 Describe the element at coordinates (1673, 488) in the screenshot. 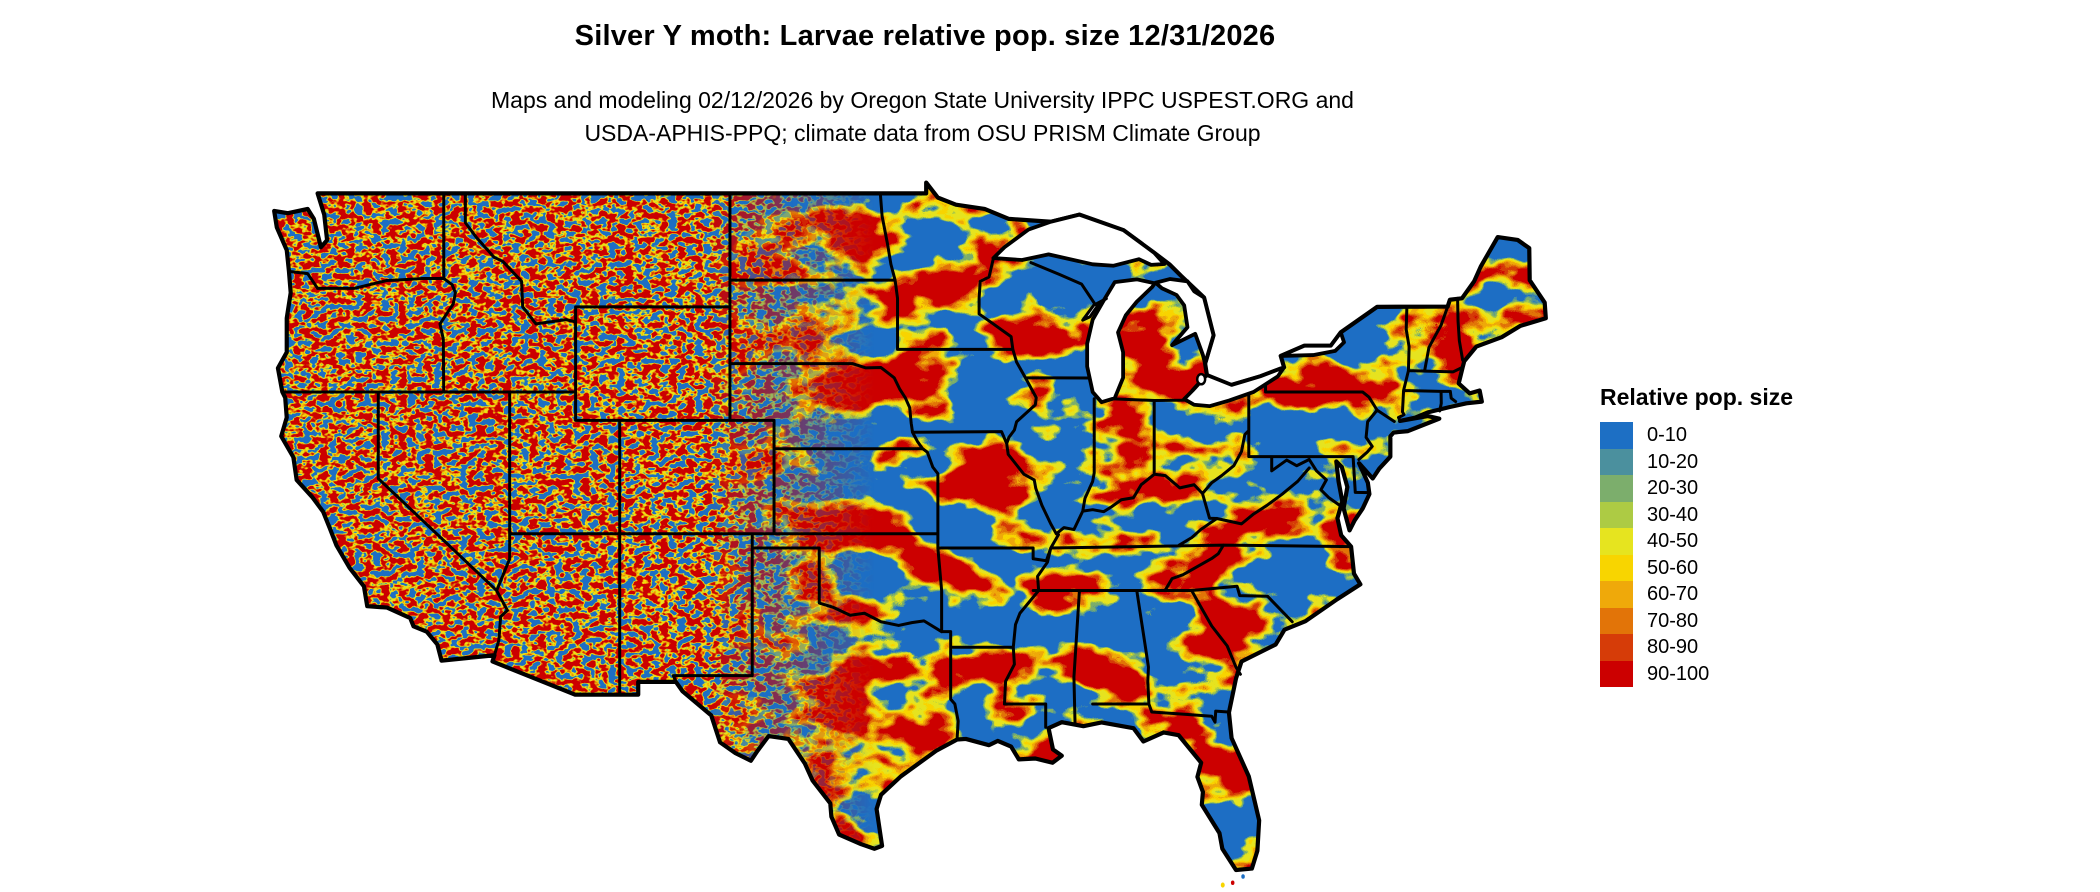

I see `legend-label: 20-30` at that location.